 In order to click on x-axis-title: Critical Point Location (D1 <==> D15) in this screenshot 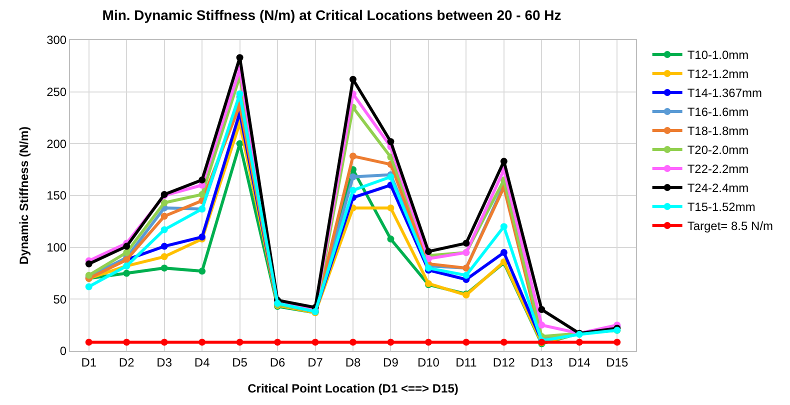, I will do `click(353, 388)`.